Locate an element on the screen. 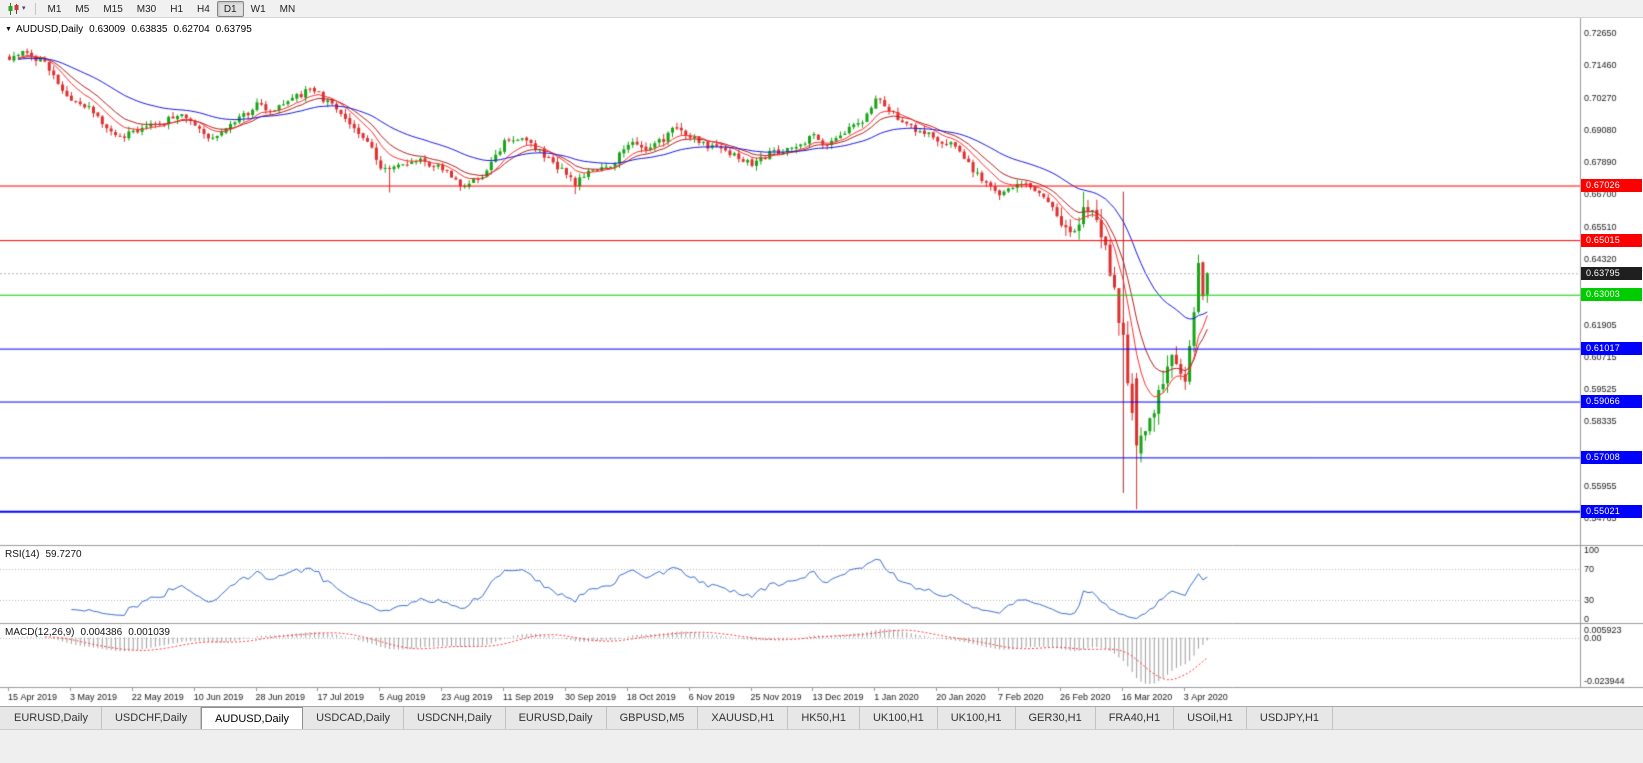 The height and width of the screenshot is (763, 1643). chart-tab-hk50-h1: HK50,H1 is located at coordinates (824, 718).